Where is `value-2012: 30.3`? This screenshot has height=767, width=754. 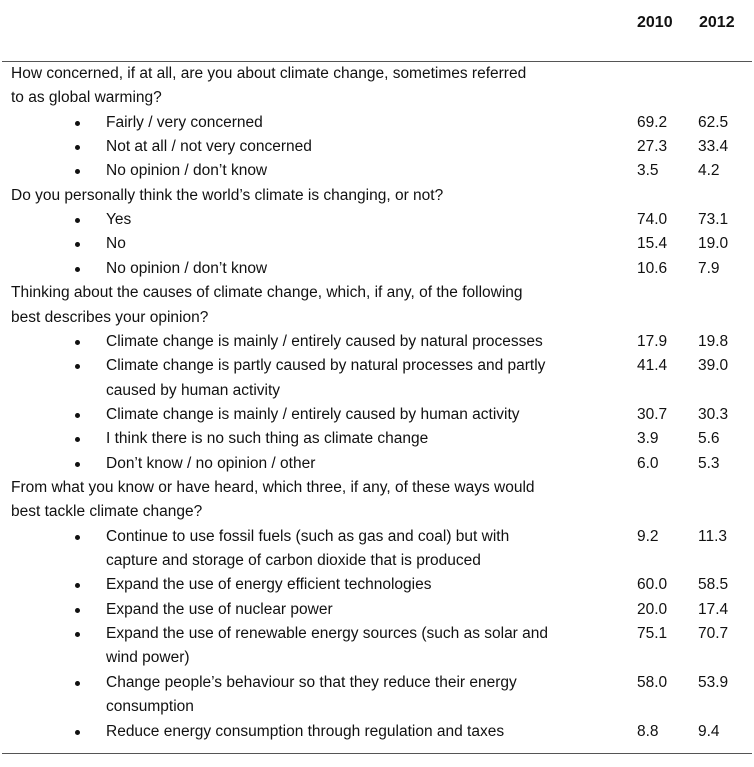 value-2012: 30.3 is located at coordinates (713, 414).